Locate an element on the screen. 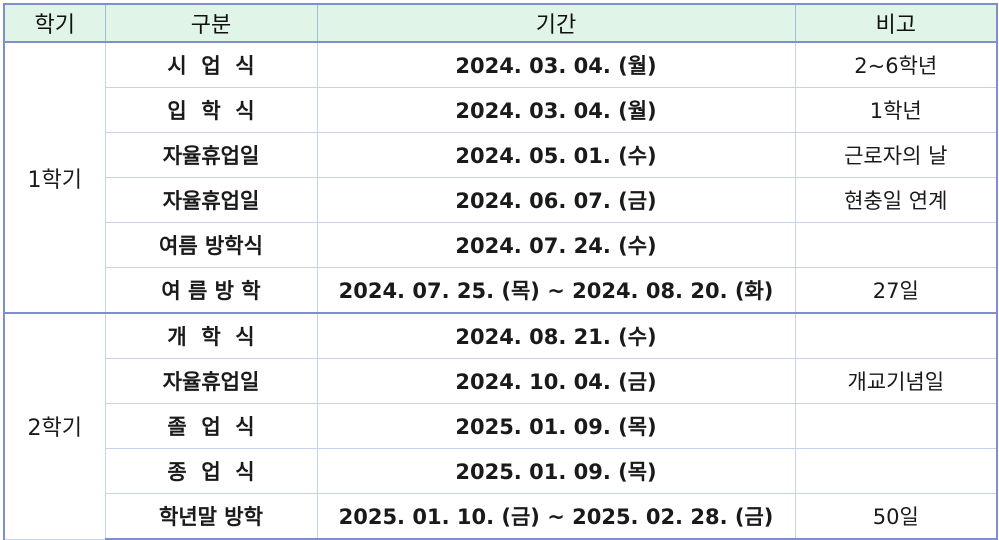 This screenshot has height=540, width=999. event-type: 입 학 식 is located at coordinates (211, 110).